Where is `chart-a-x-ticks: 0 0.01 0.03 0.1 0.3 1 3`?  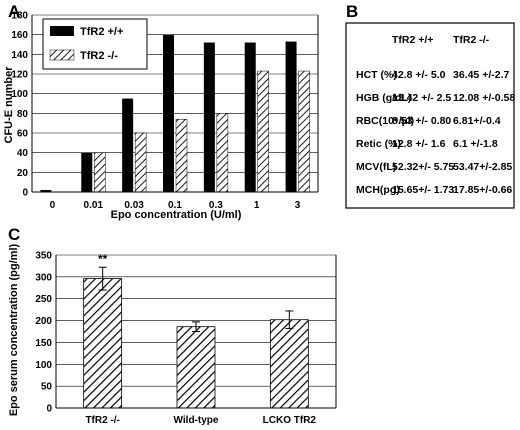
chart-a-x-ticks: 0 0.01 0.03 0.1 0.3 1 3 is located at coordinates (175, 205).